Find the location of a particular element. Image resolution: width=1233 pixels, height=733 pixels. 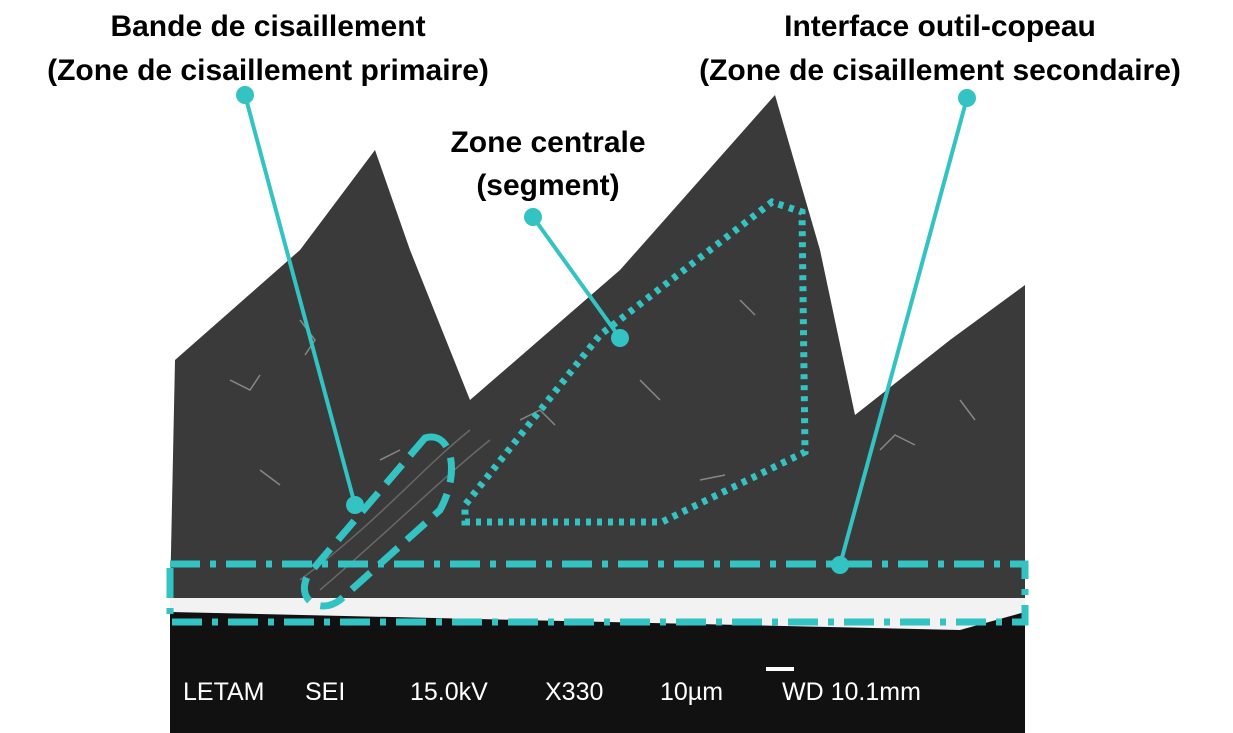

info-text: 10µm is located at coordinates (691, 692).